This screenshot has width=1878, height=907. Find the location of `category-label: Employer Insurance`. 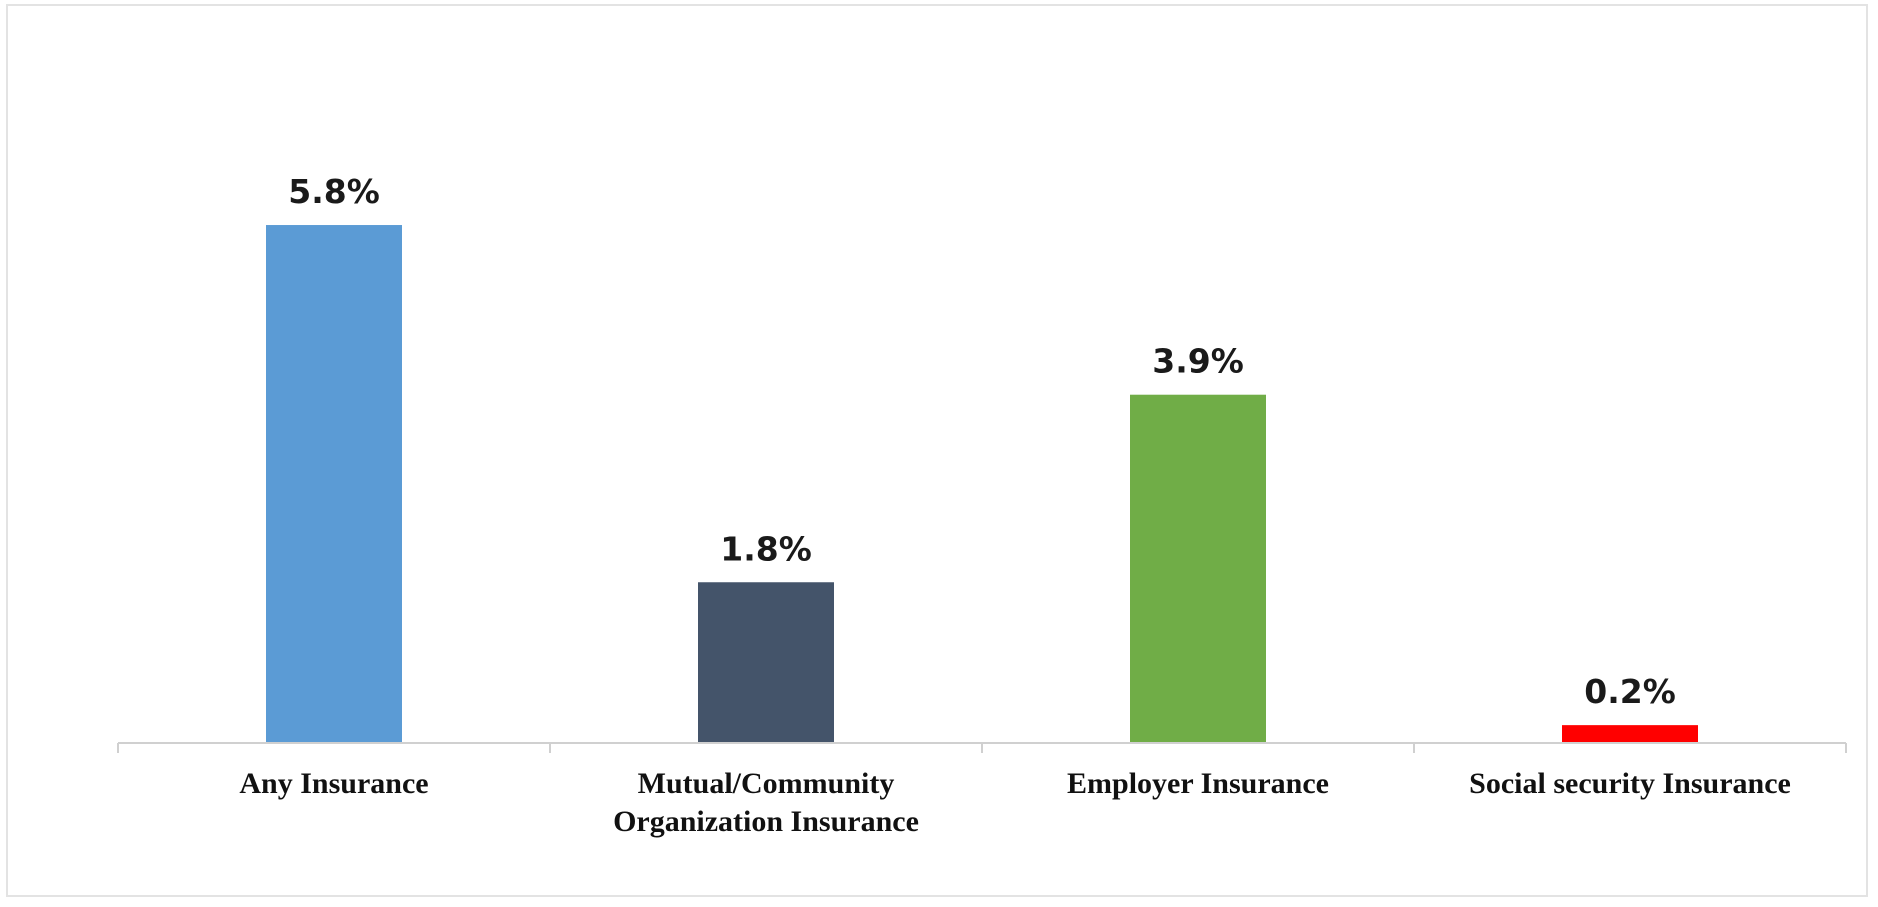

category-label: Employer Insurance is located at coordinates (1198, 783).